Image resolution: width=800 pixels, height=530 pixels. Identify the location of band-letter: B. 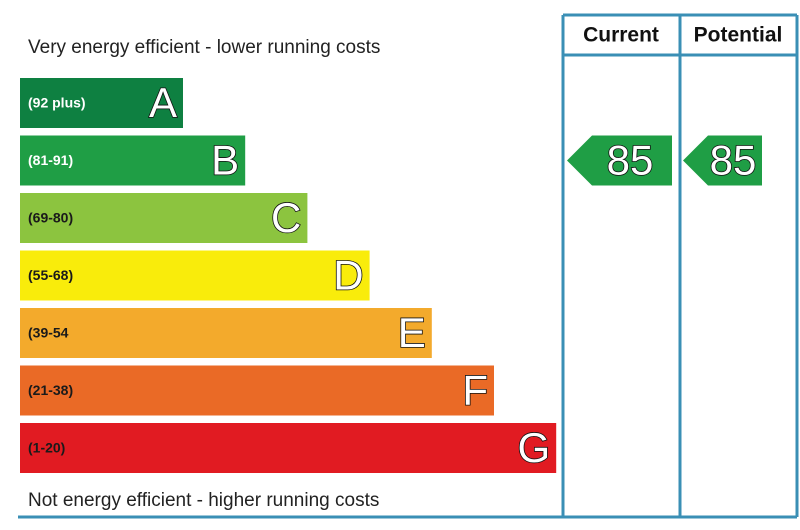
(225, 160).